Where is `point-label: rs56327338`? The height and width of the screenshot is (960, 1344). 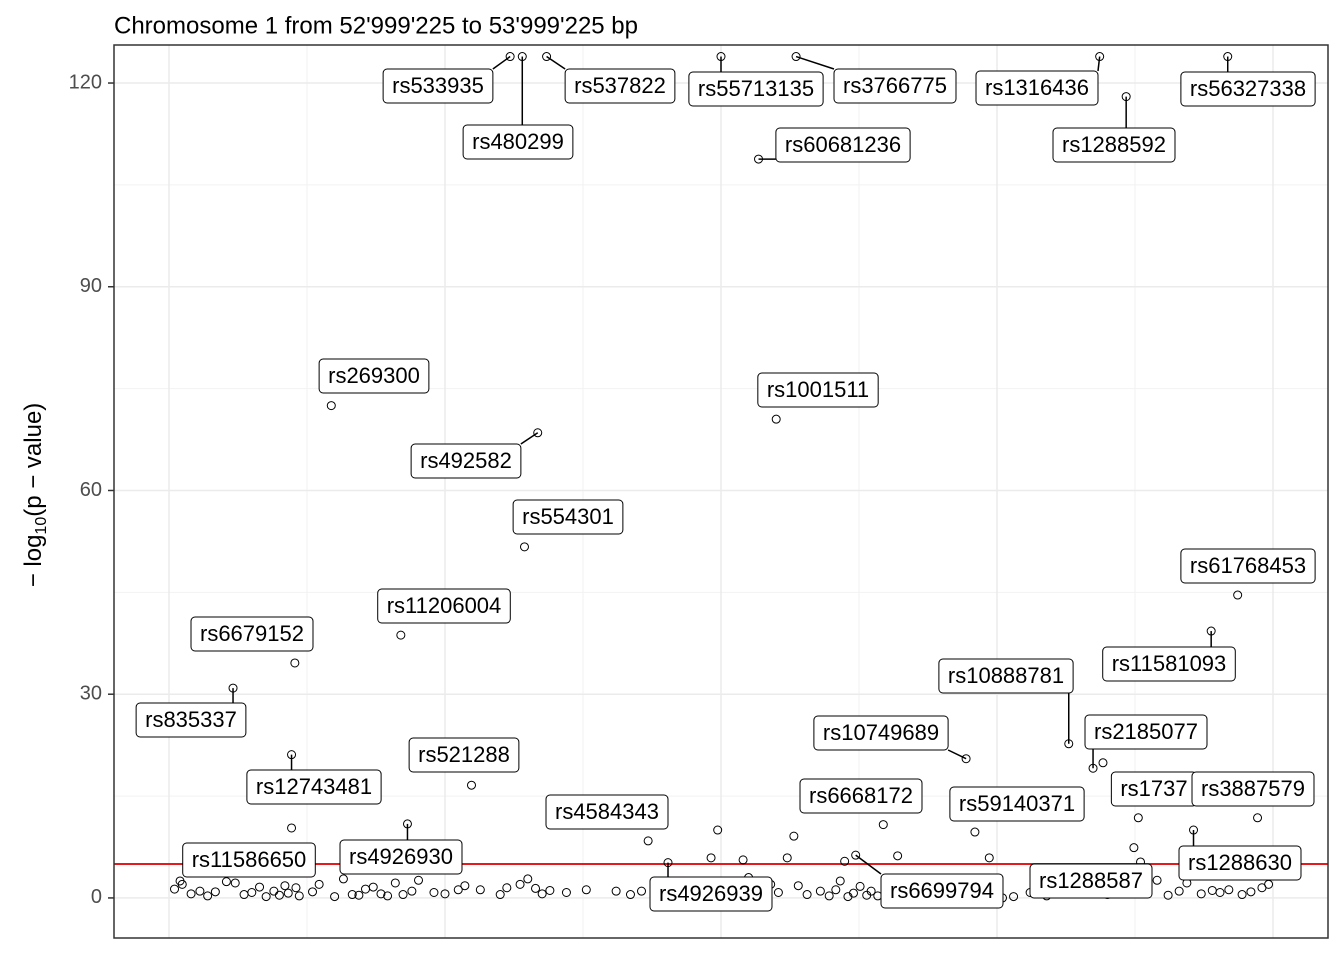 point-label: rs56327338 is located at coordinates (1248, 89).